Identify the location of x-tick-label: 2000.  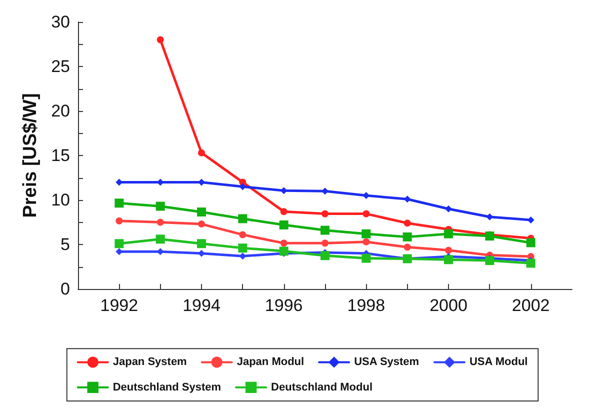
(449, 305).